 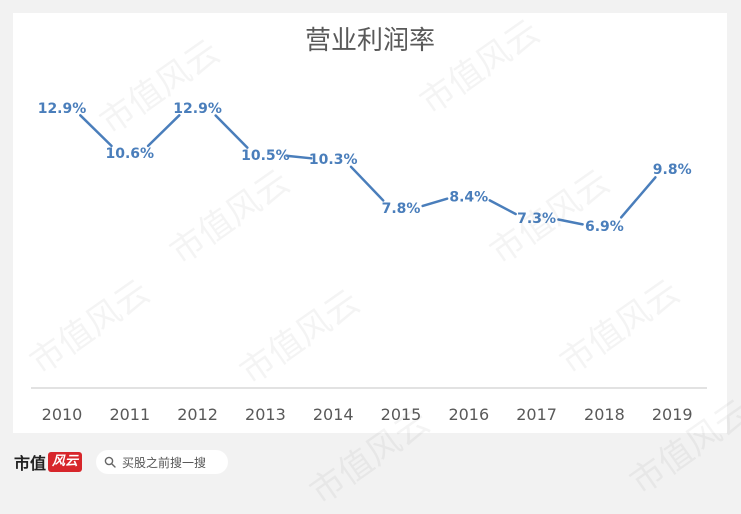 I want to click on data-label: 9.8%, so click(x=672, y=170).